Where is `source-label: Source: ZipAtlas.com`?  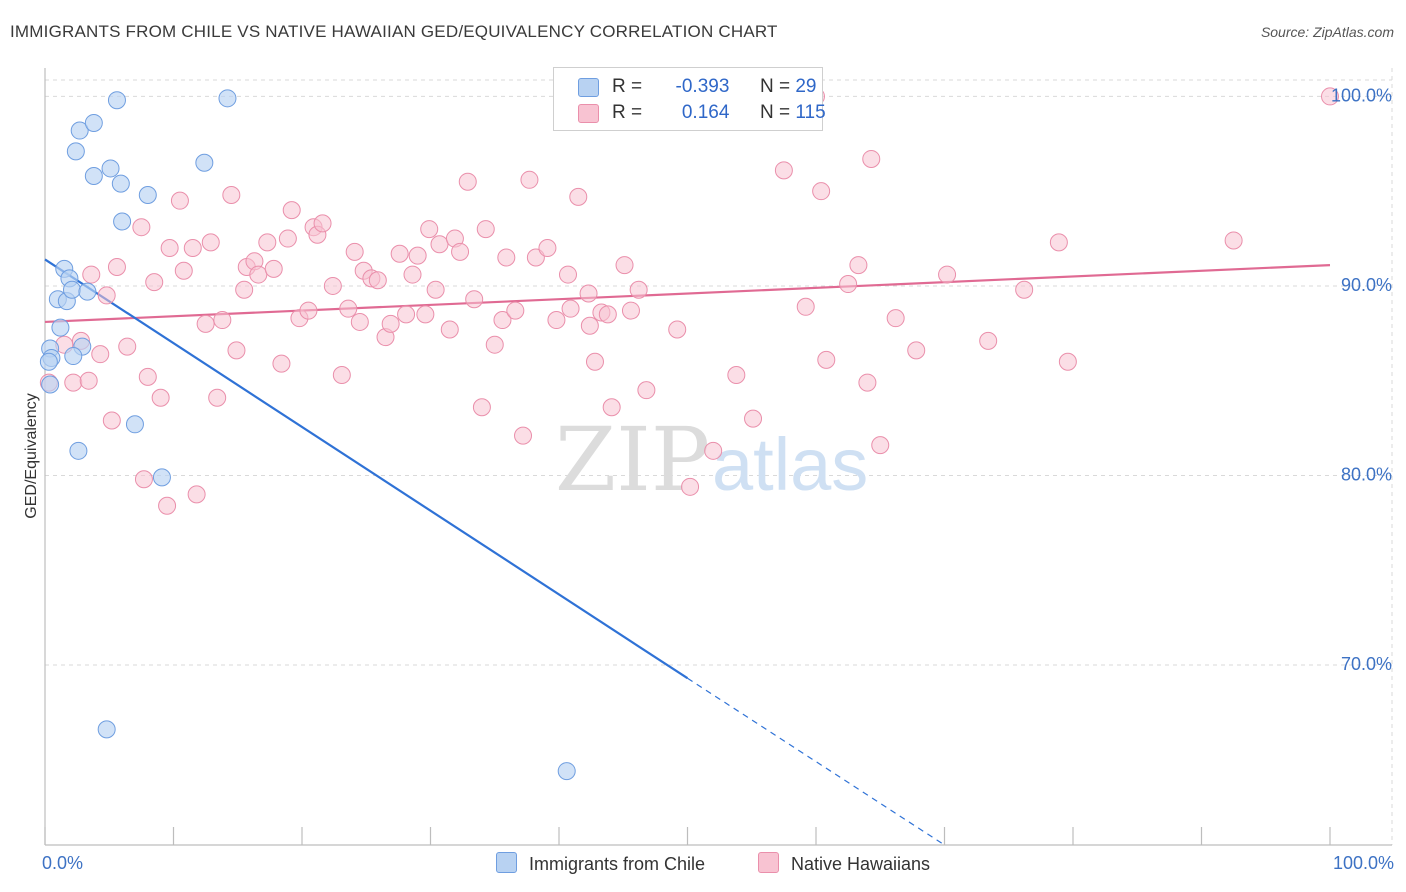
source-label: Source: ZipAtlas.com is located at coordinates (1327, 32).